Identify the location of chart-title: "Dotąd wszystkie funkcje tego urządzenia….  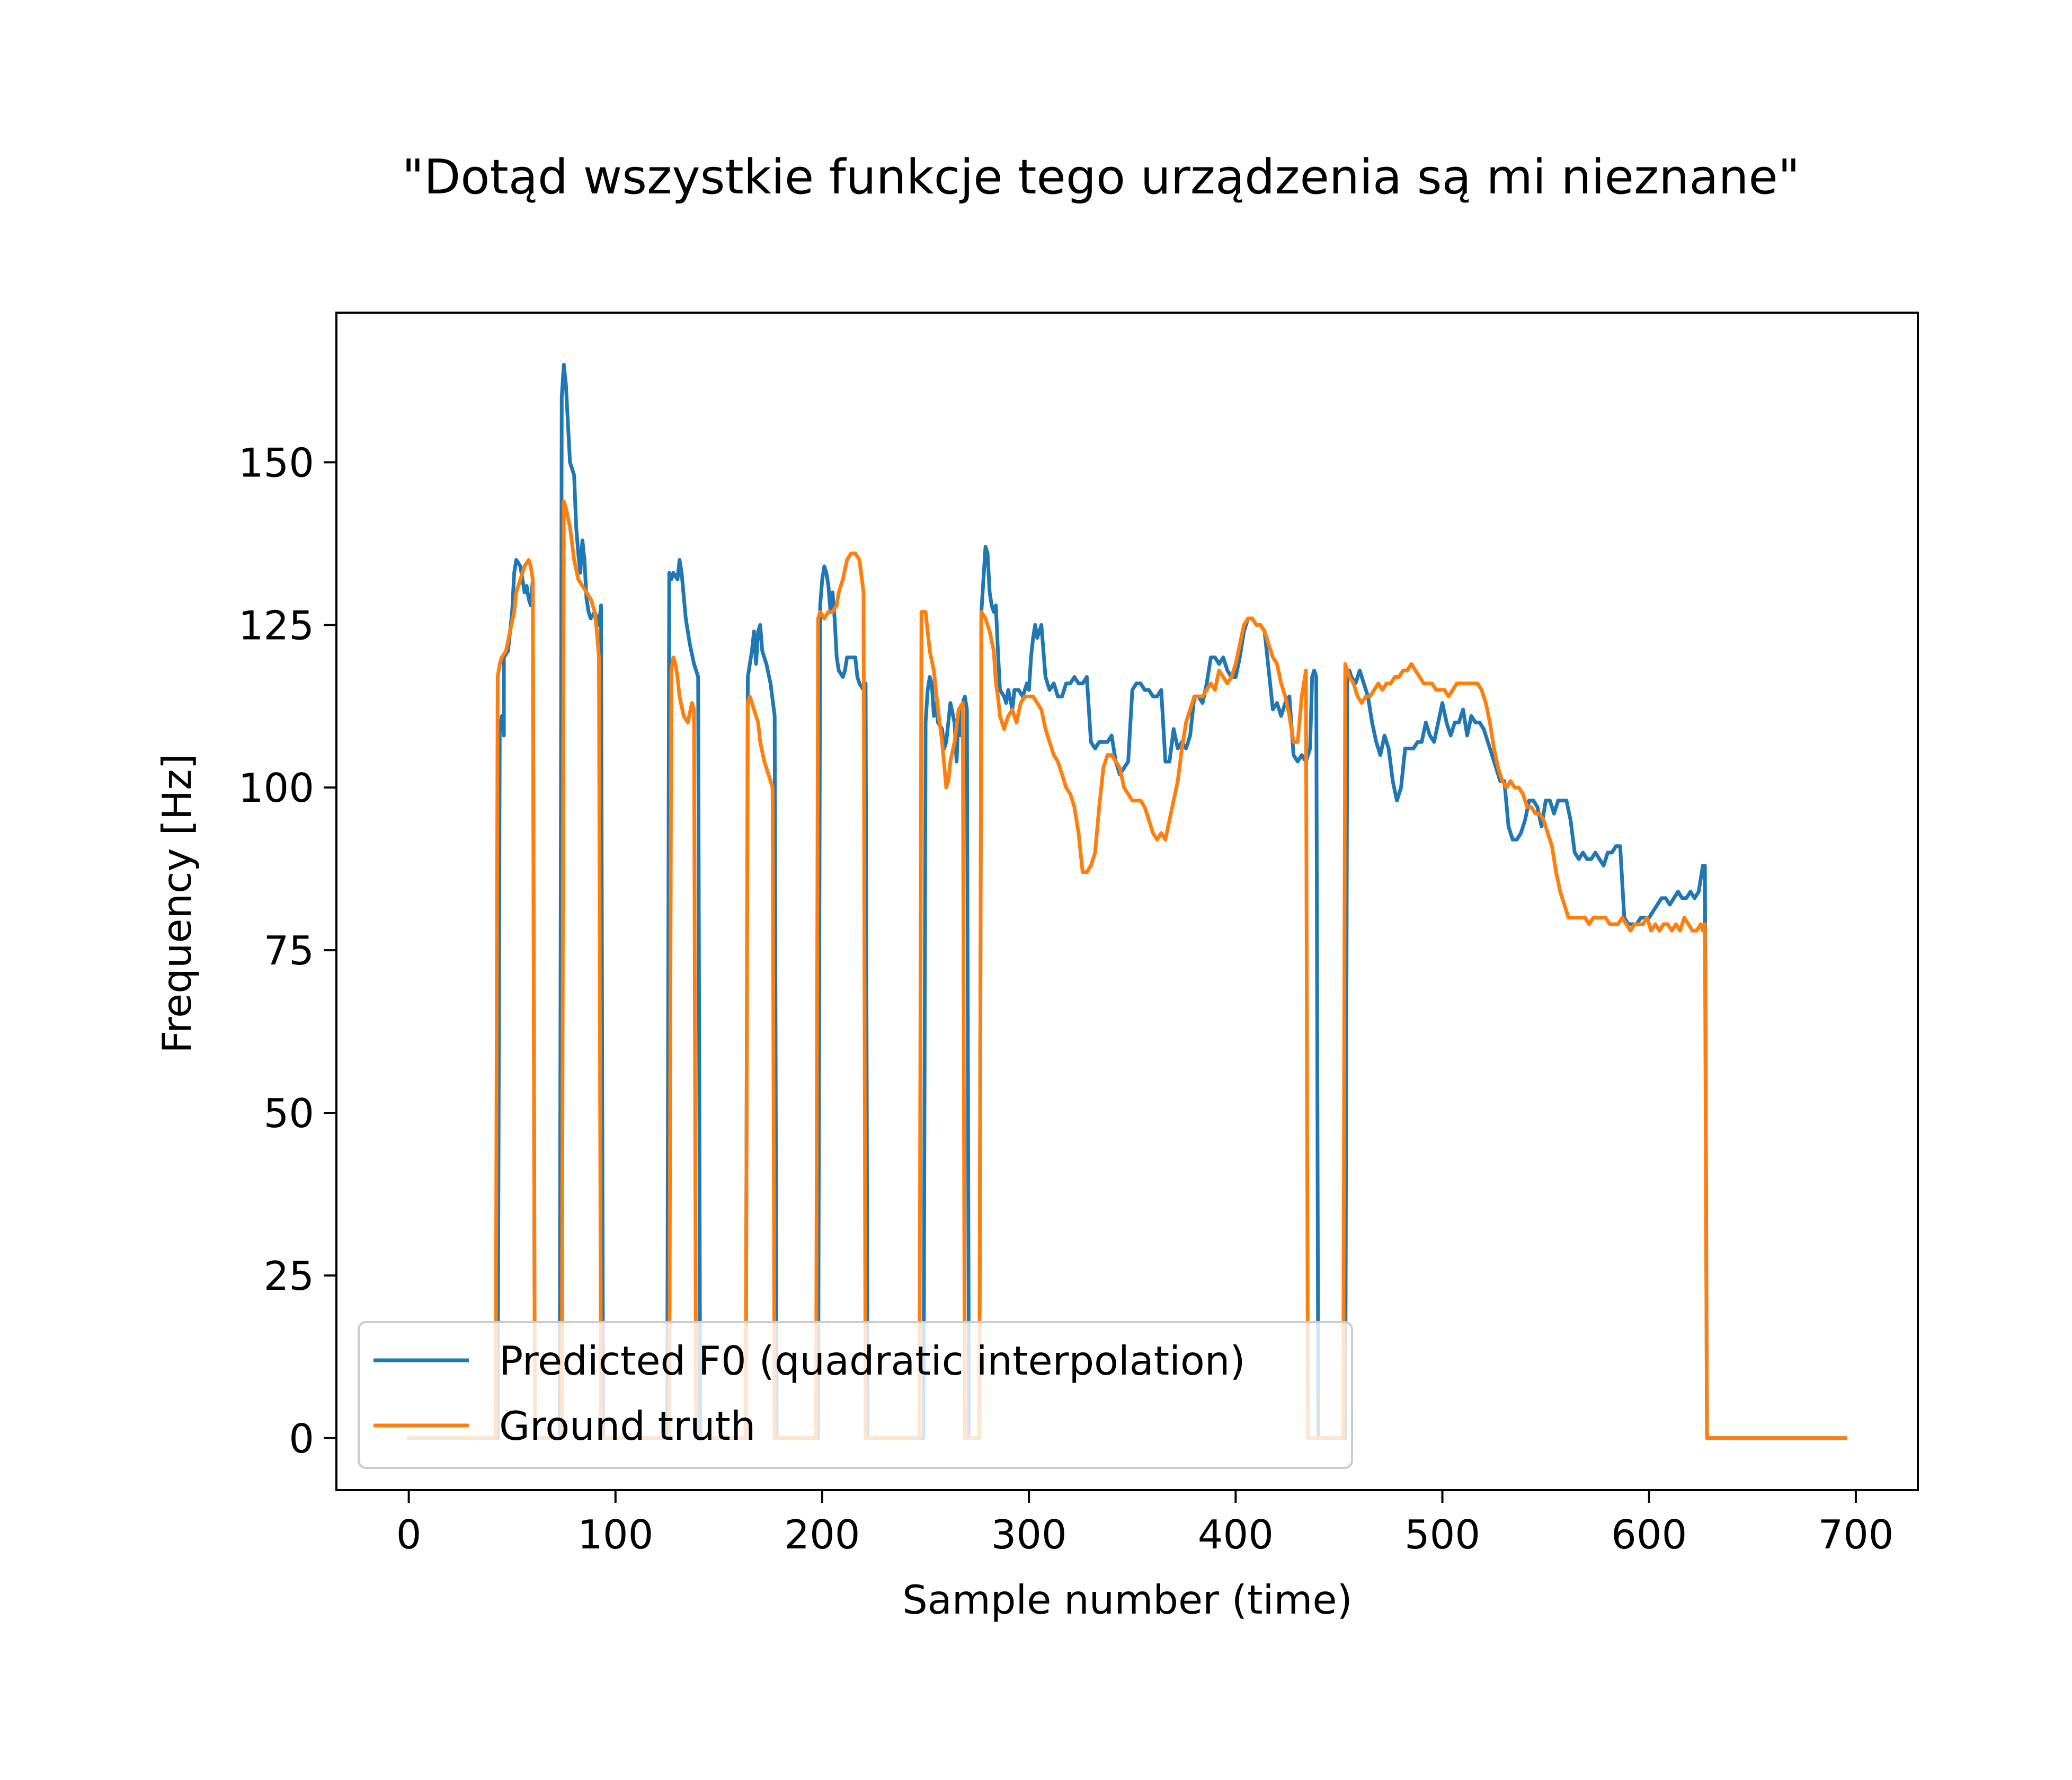
(1101, 177).